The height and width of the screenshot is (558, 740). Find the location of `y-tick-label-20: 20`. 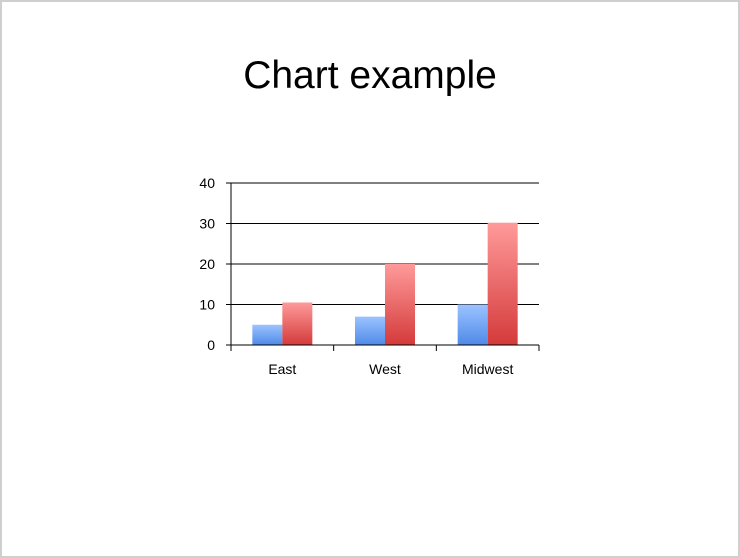

y-tick-label-20: 20 is located at coordinates (207, 264).